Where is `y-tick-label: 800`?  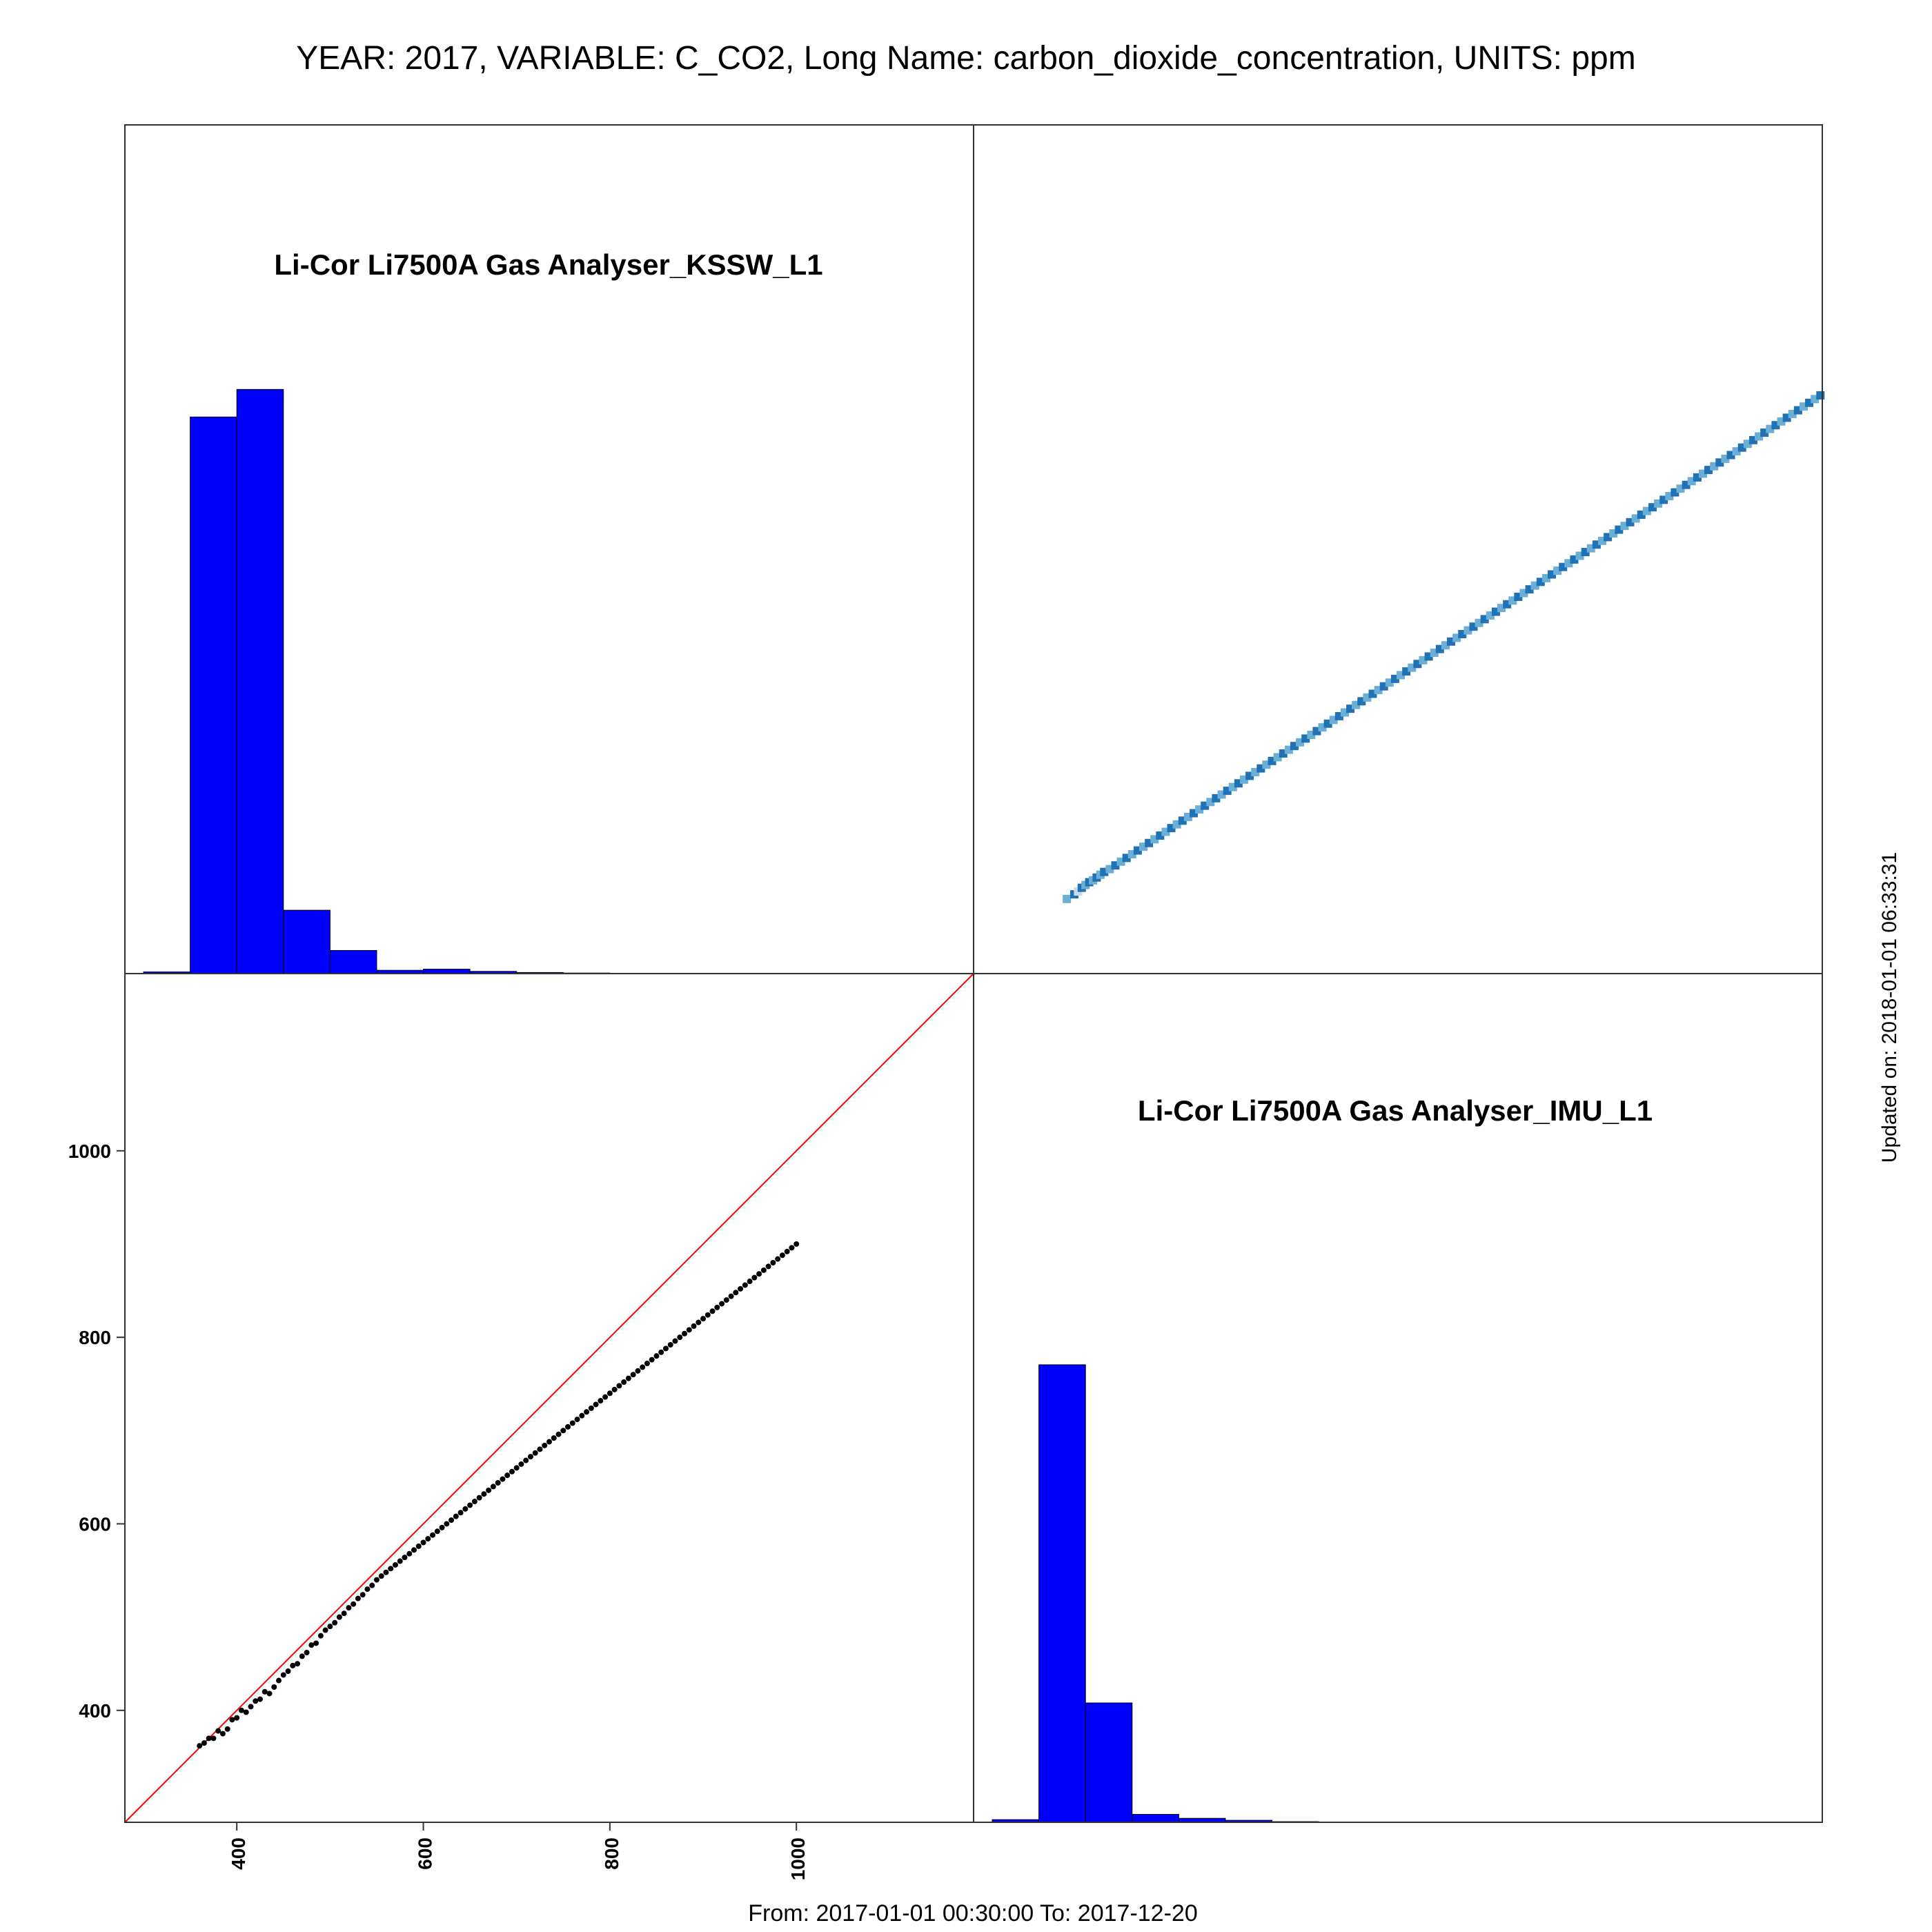
y-tick-label: 800 is located at coordinates (95, 1337).